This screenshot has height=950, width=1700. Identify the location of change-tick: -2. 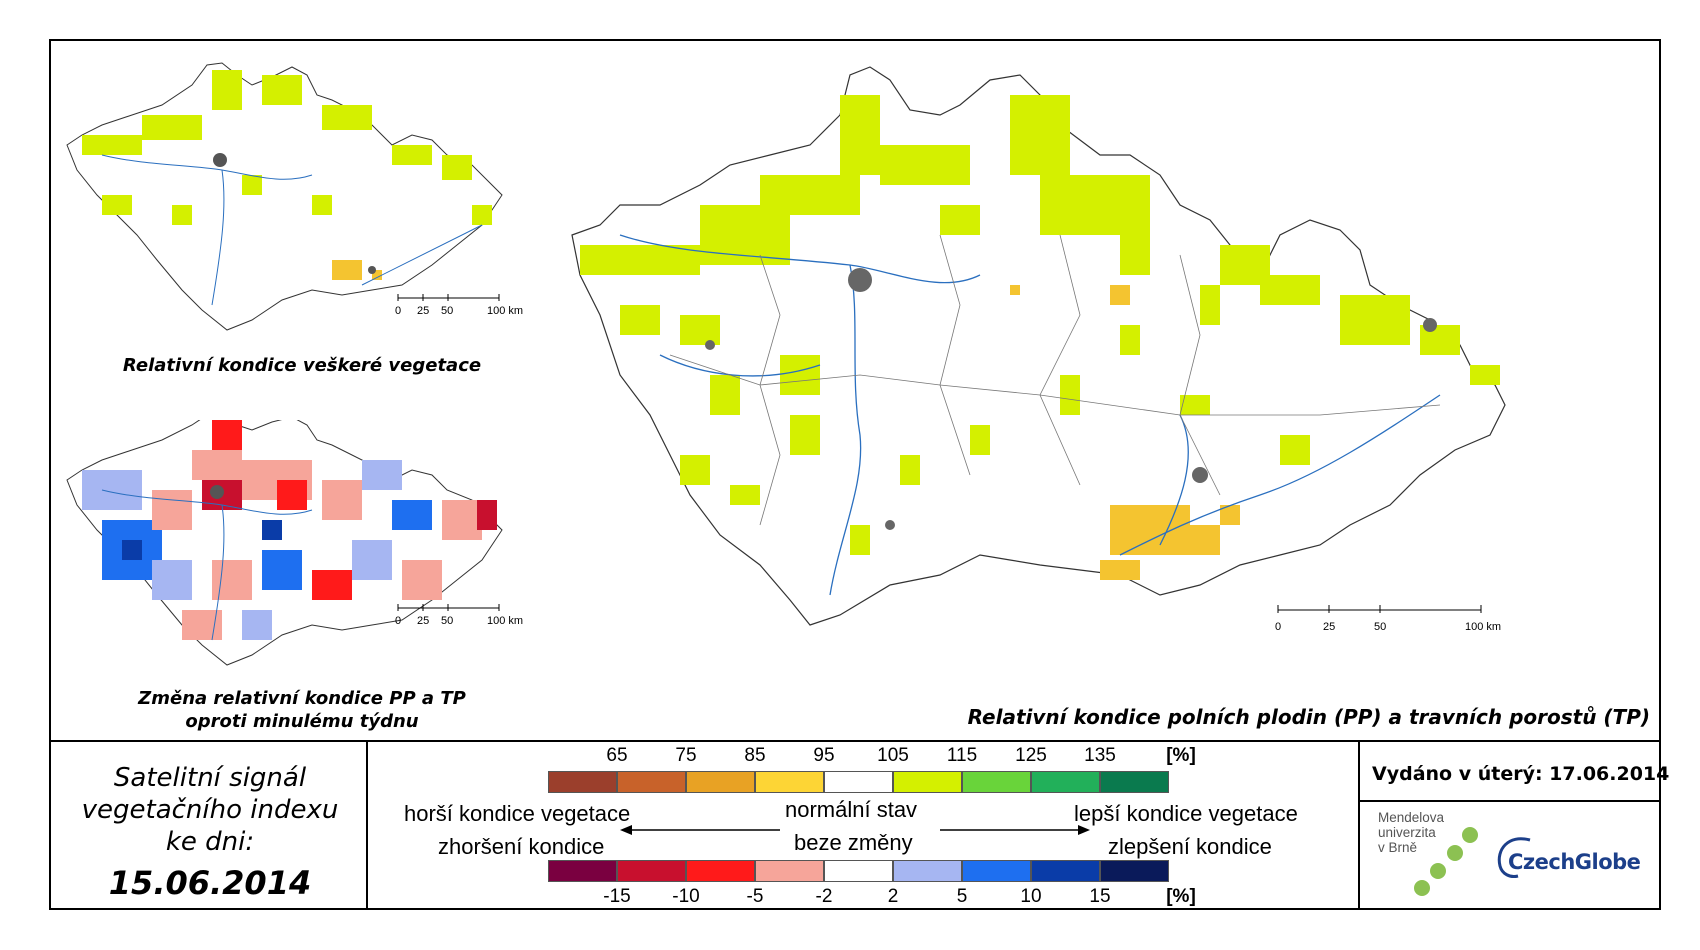
(824, 896).